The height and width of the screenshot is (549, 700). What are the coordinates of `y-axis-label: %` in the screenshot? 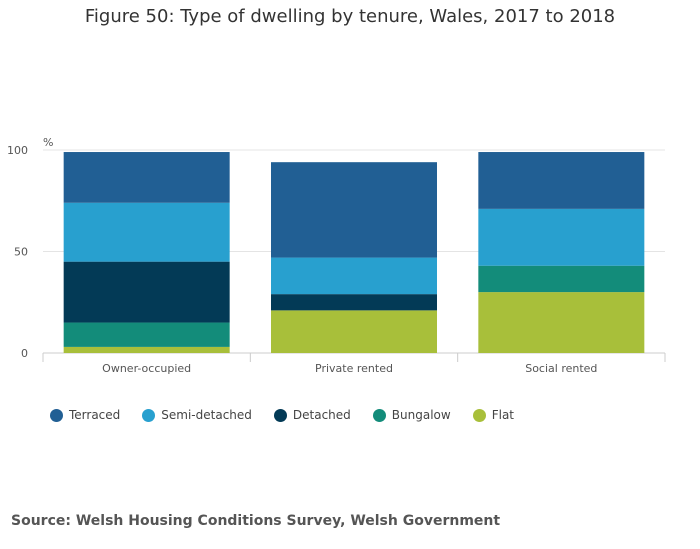 It's located at (48, 142).